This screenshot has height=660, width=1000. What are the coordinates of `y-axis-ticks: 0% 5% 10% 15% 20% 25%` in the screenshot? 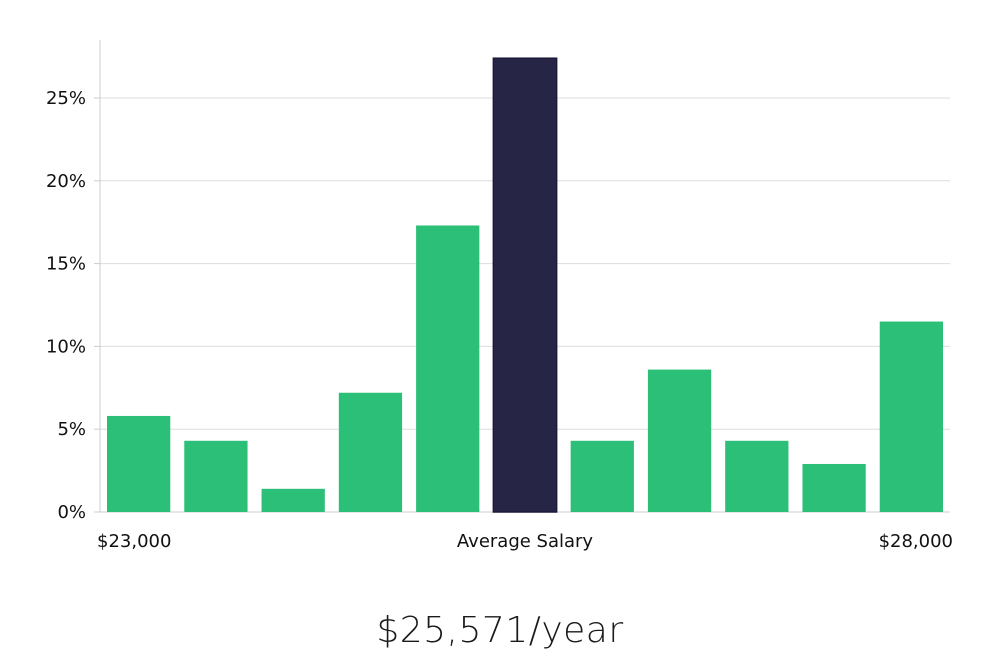 It's located at (73, 305).